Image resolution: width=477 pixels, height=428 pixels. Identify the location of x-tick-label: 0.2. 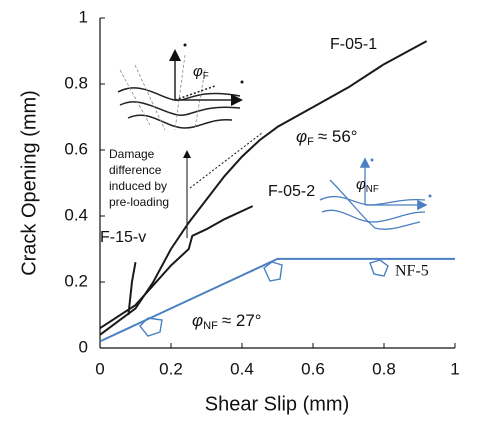
(171, 368).